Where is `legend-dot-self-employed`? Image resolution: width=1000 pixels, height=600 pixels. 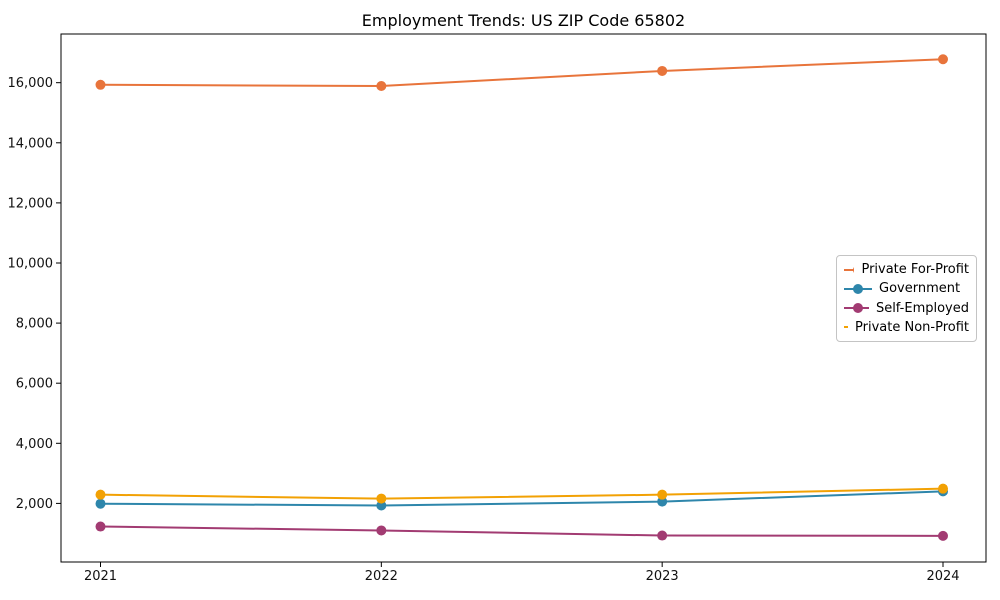
legend-dot-self-employed is located at coordinates (858, 308).